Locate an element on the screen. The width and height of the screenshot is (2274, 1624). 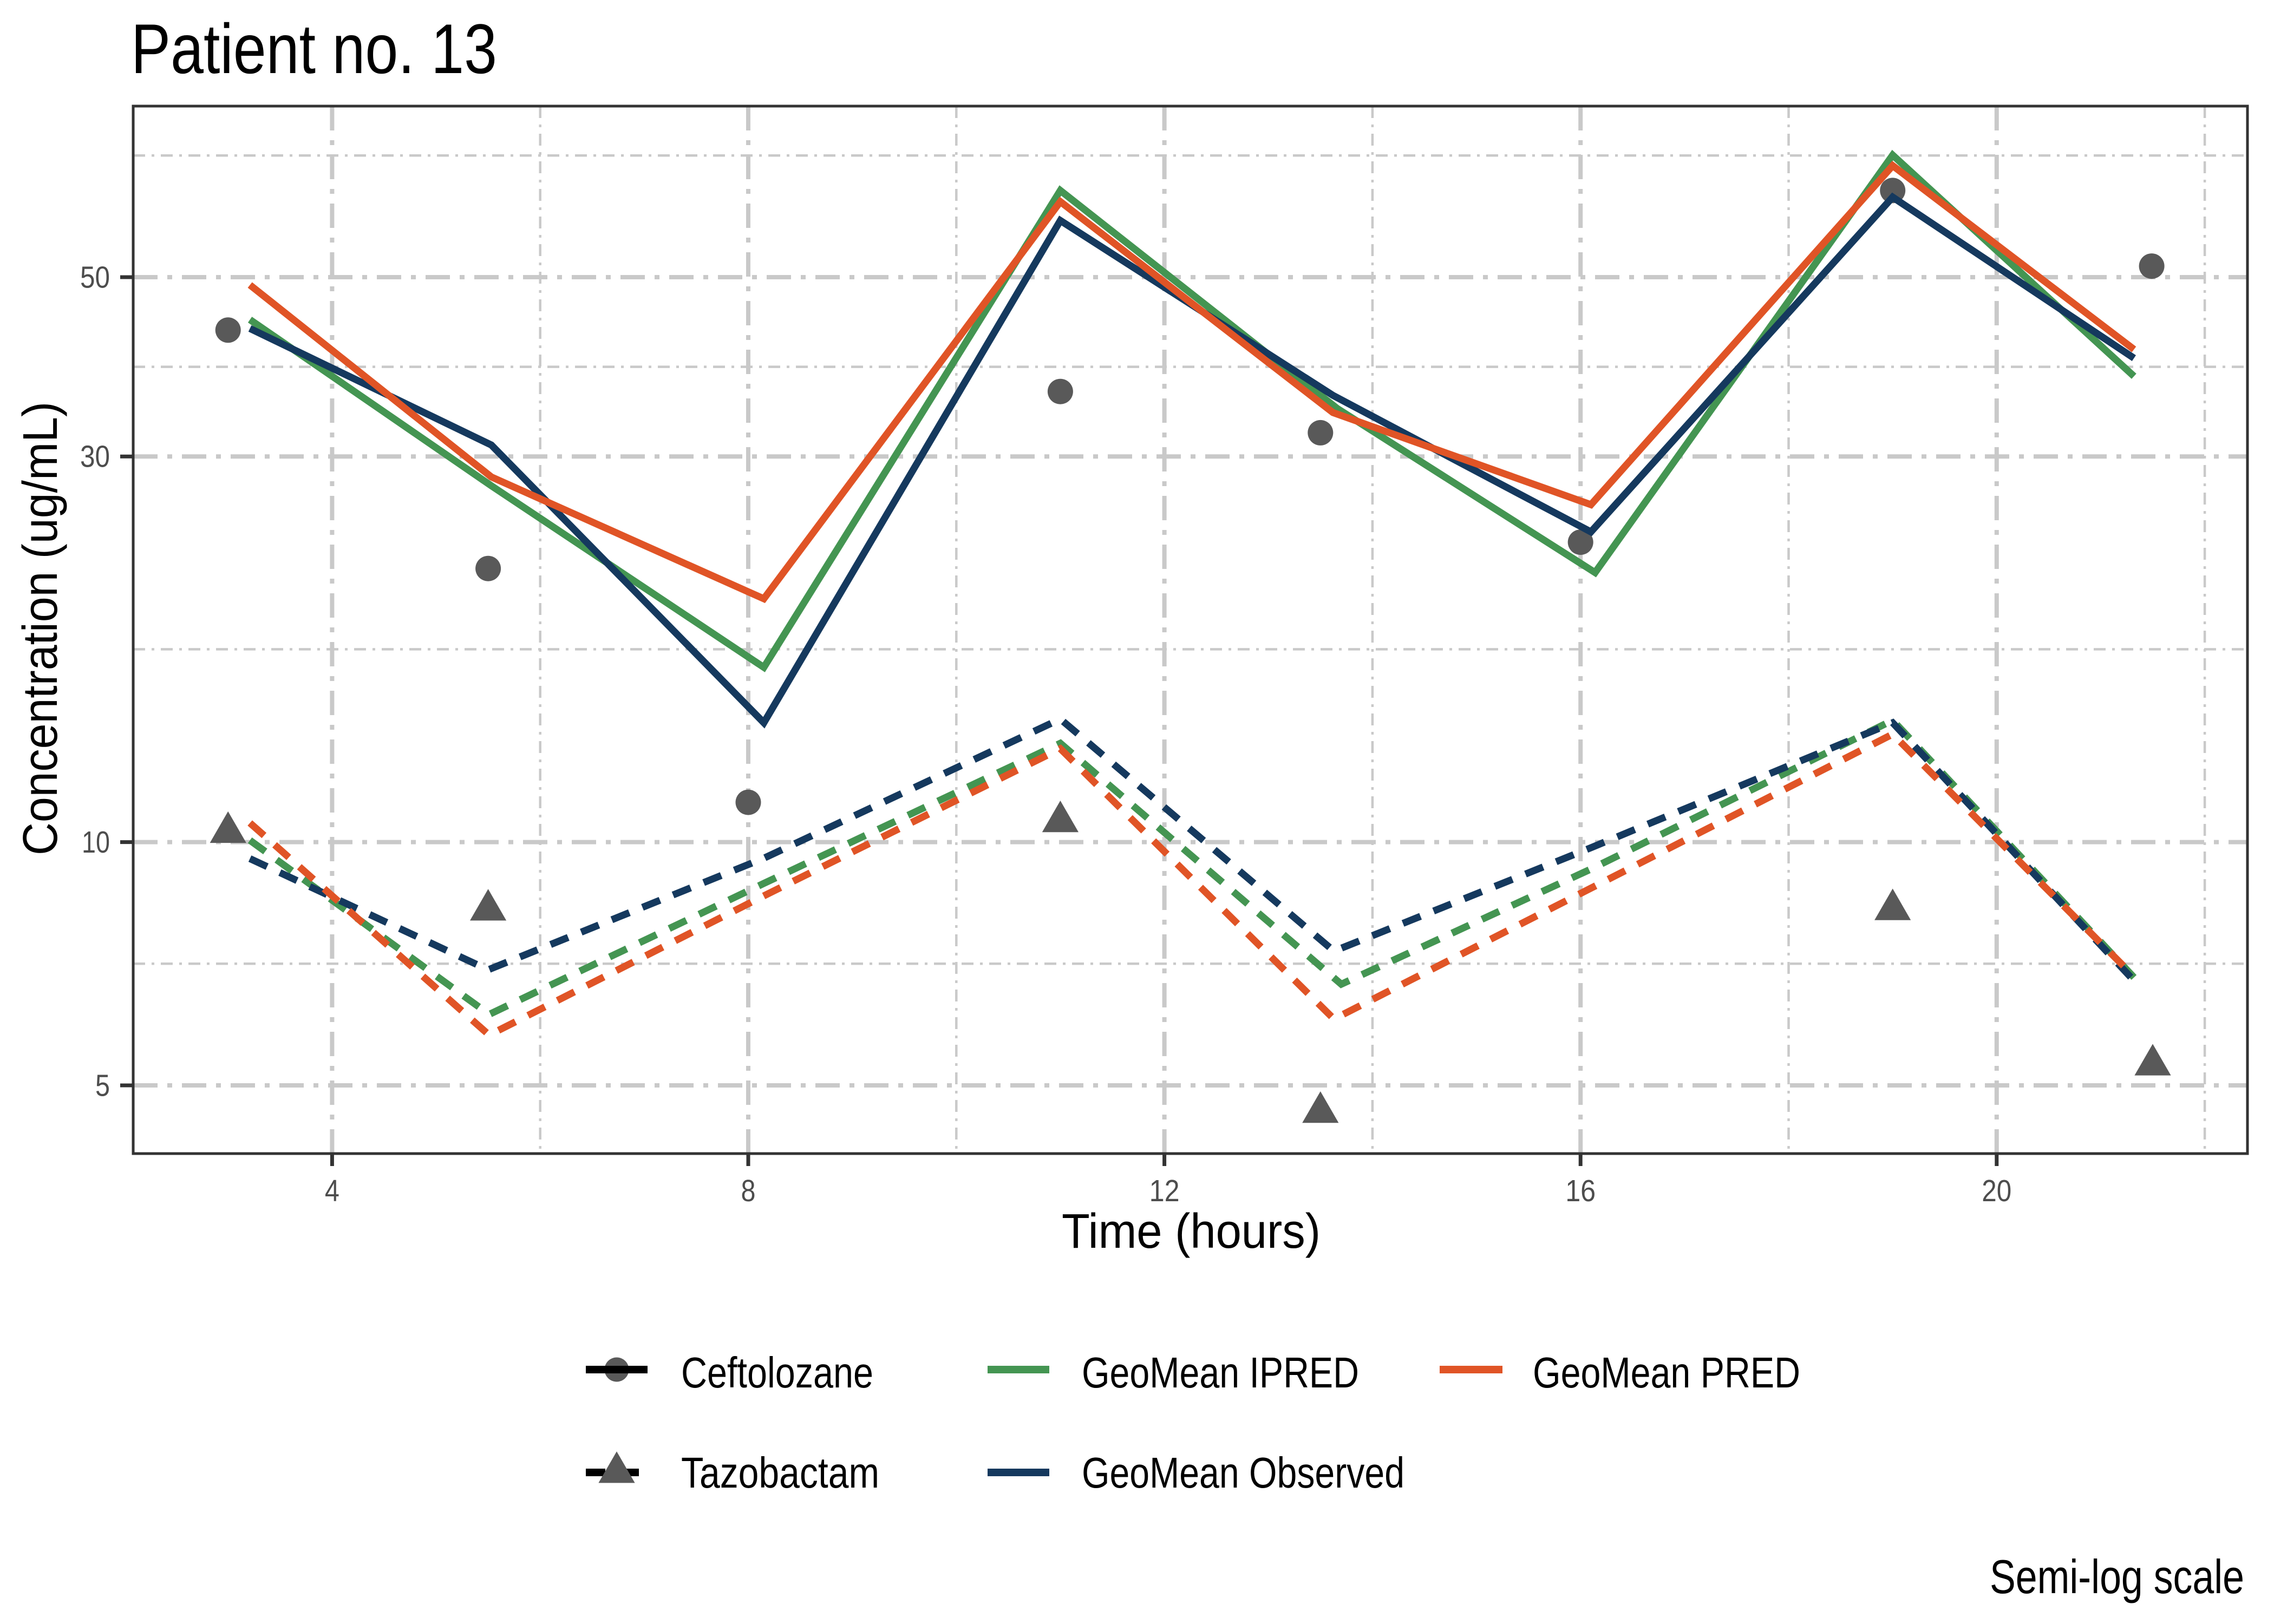
svg-text: Ceftolozane is located at coordinates (777, 1372).